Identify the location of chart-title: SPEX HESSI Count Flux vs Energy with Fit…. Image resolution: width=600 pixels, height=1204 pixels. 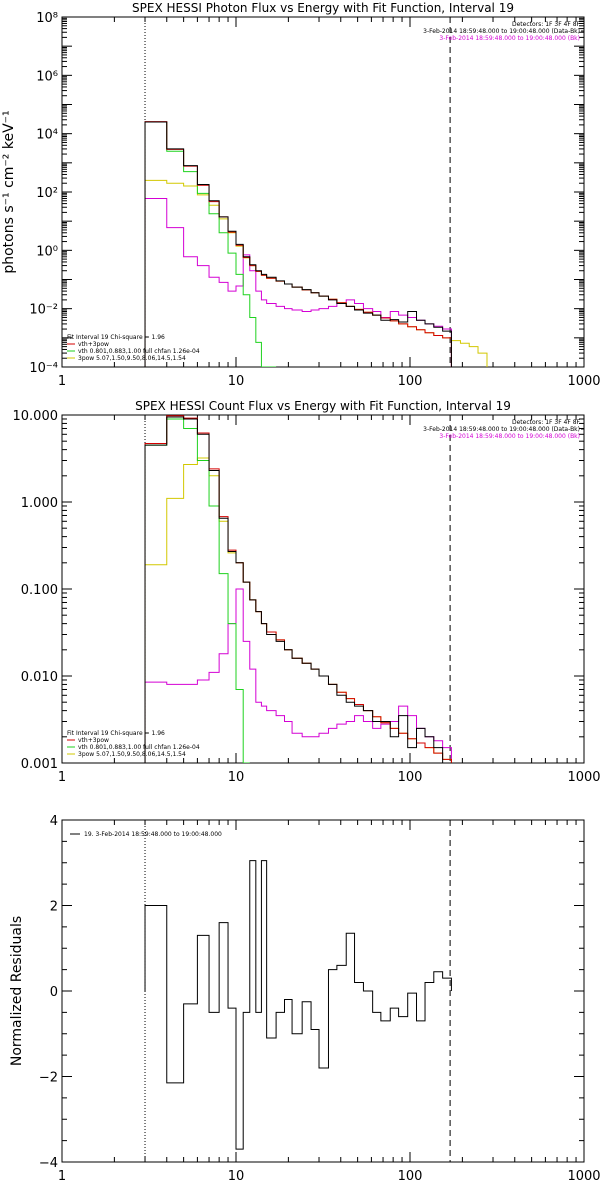
(323, 406).